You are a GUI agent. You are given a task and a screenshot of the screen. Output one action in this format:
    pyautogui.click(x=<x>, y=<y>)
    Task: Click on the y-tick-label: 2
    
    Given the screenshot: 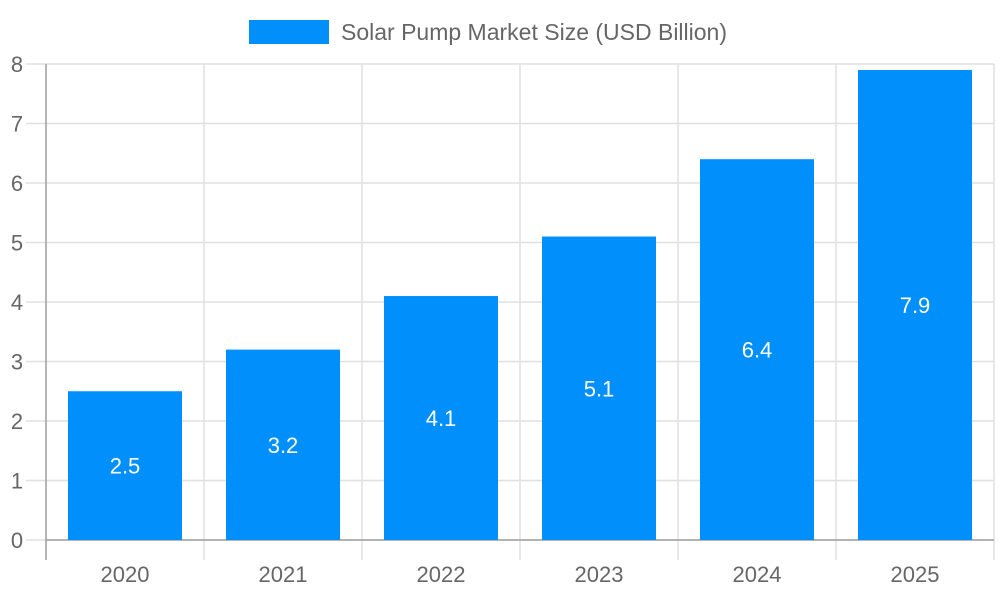 What is the action you would take?
    pyautogui.click(x=17, y=421)
    